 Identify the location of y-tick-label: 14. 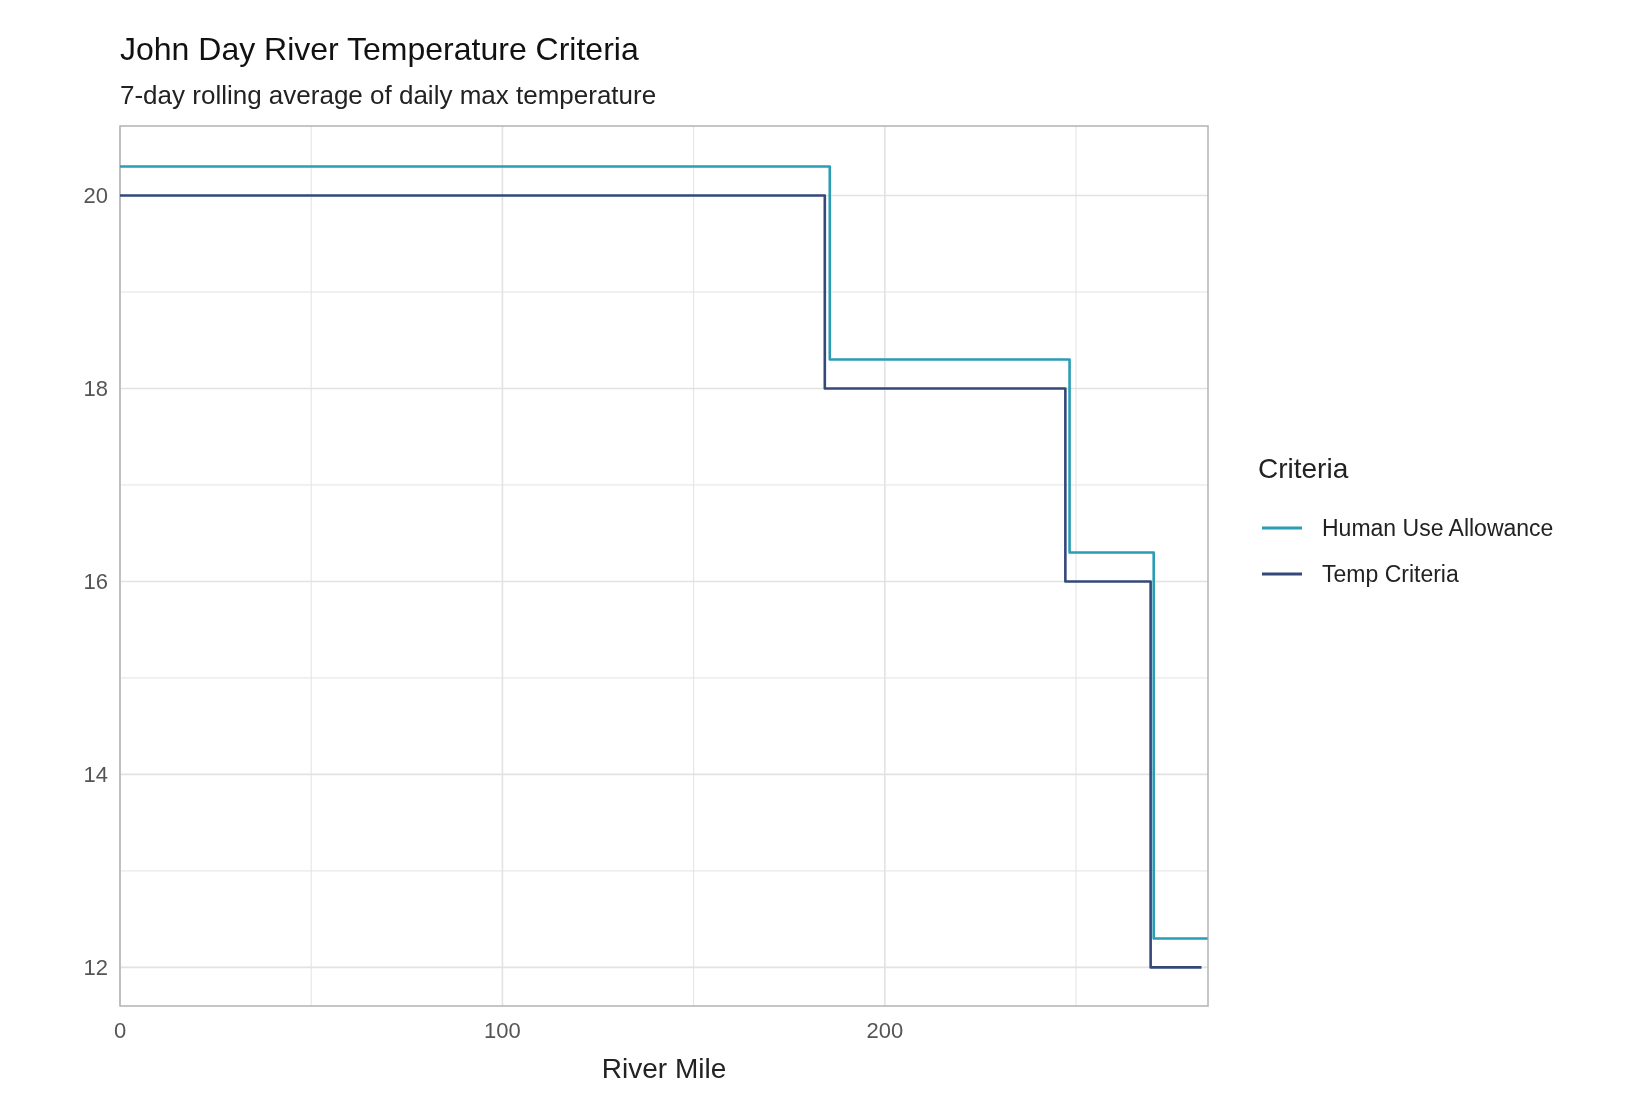
(95, 775).